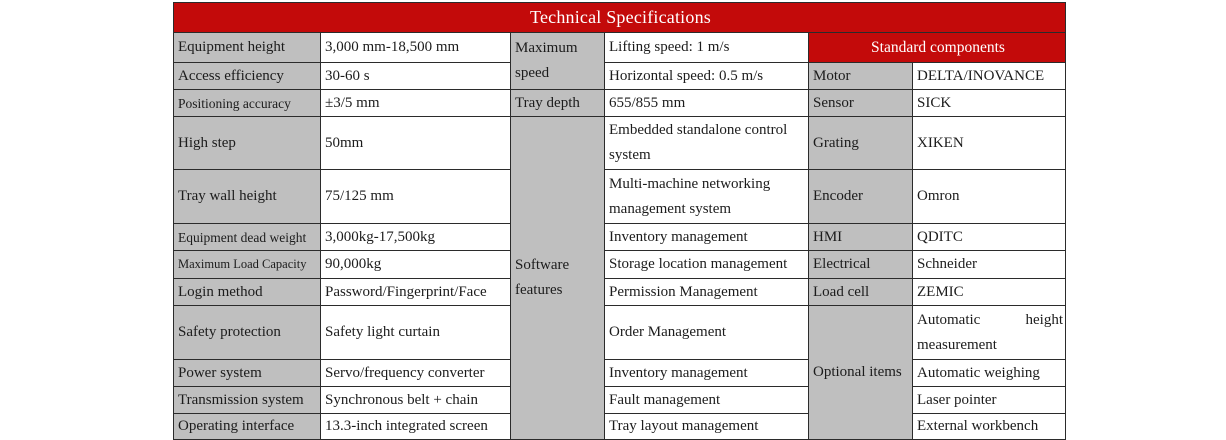 This screenshot has width=1226, height=440. I want to click on optional-item: Automatic weighing, so click(989, 373).